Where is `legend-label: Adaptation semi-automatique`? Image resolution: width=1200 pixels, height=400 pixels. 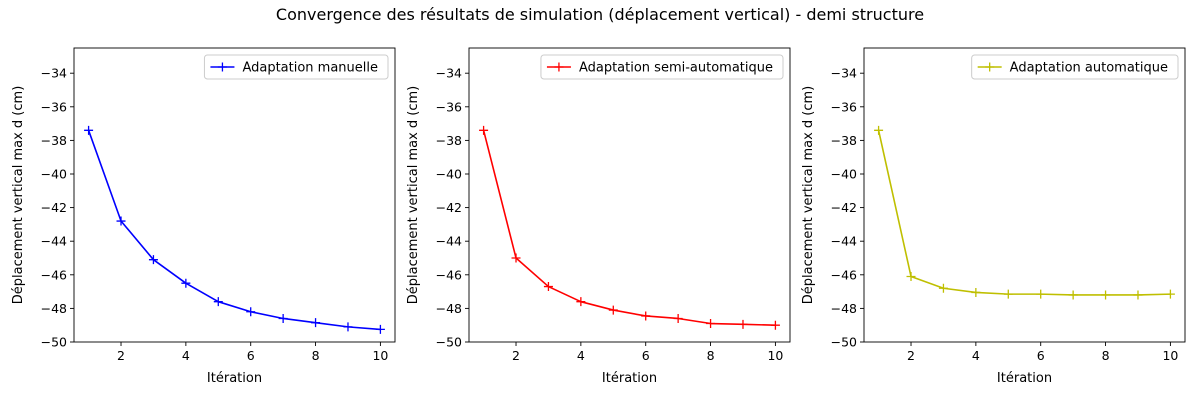
legend-label: Adaptation semi-automatique is located at coordinates (676, 68).